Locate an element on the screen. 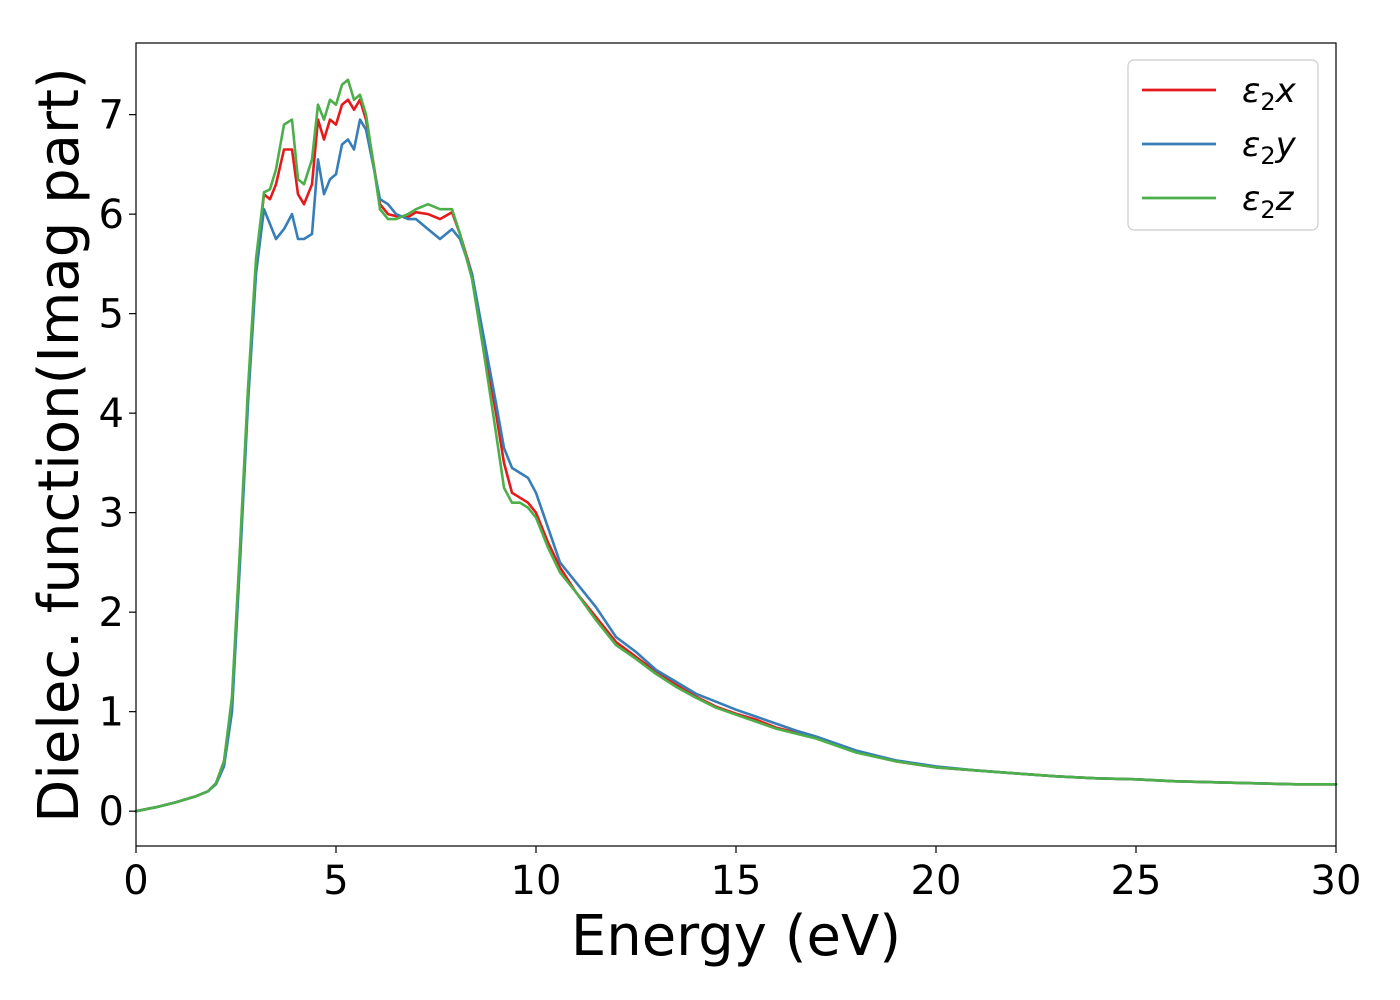 This screenshot has height=1000, width=1400. legend-box is located at coordinates (1223, 145).